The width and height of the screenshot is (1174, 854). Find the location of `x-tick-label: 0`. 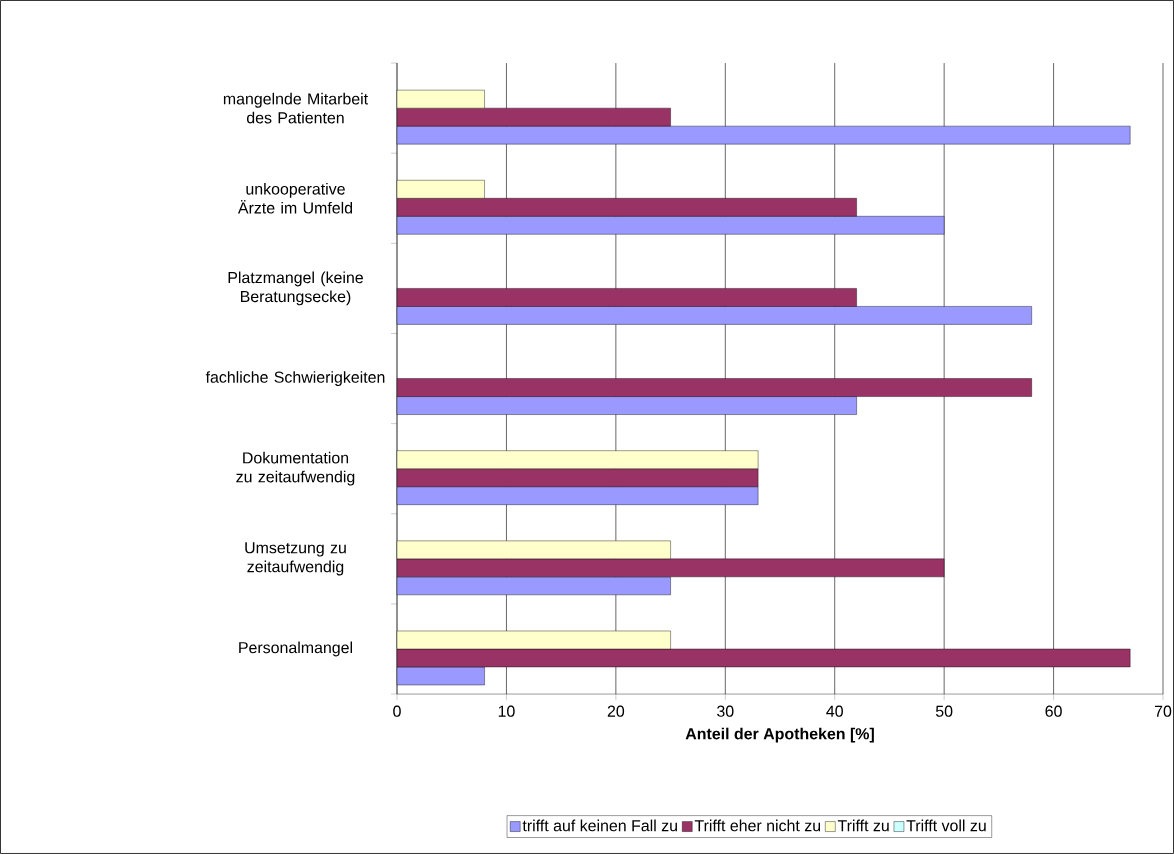

x-tick-label: 0 is located at coordinates (397, 711).